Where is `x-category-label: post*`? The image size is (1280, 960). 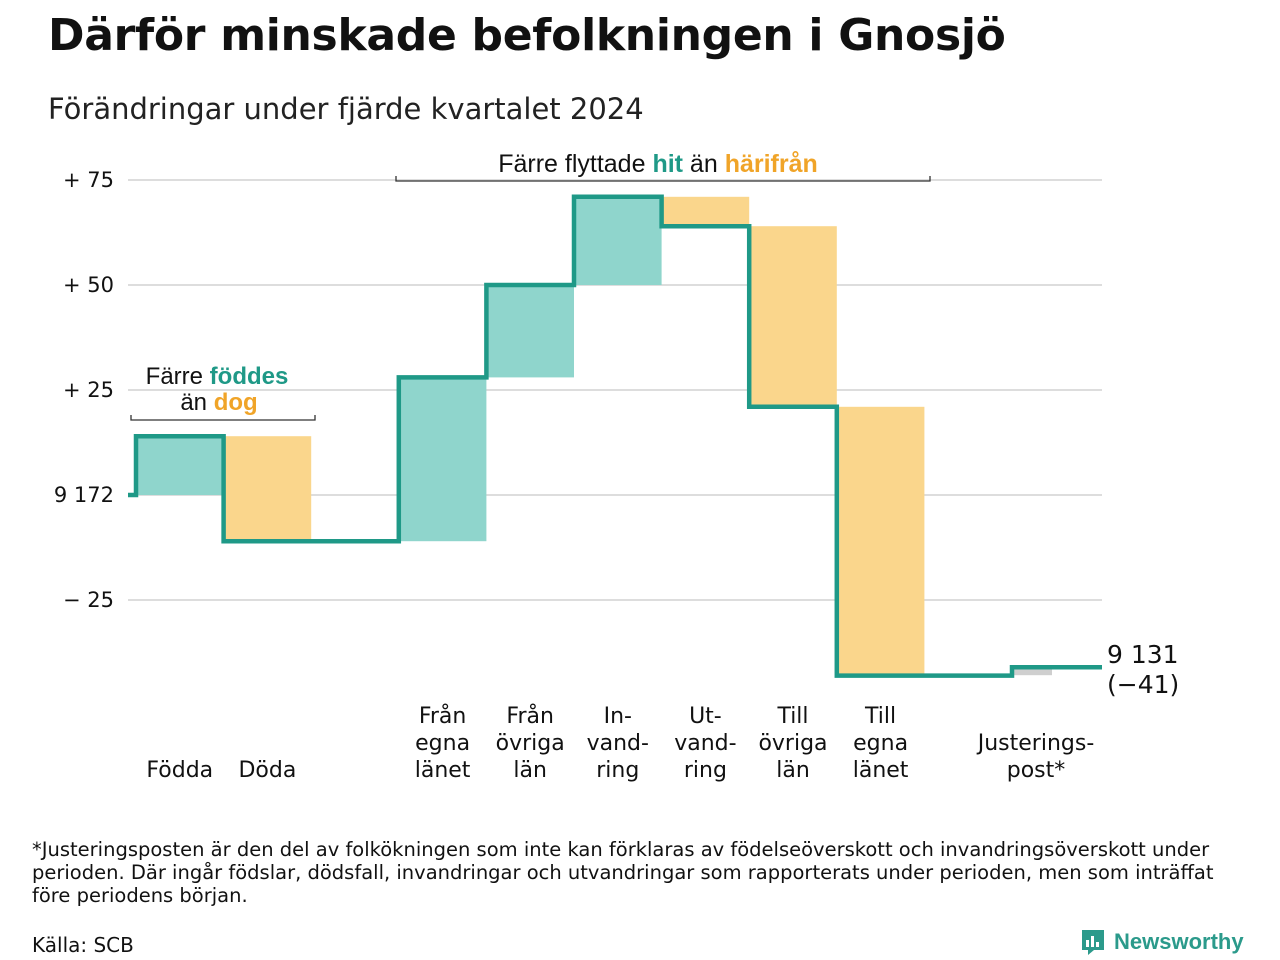 x-category-label: post* is located at coordinates (1036, 770).